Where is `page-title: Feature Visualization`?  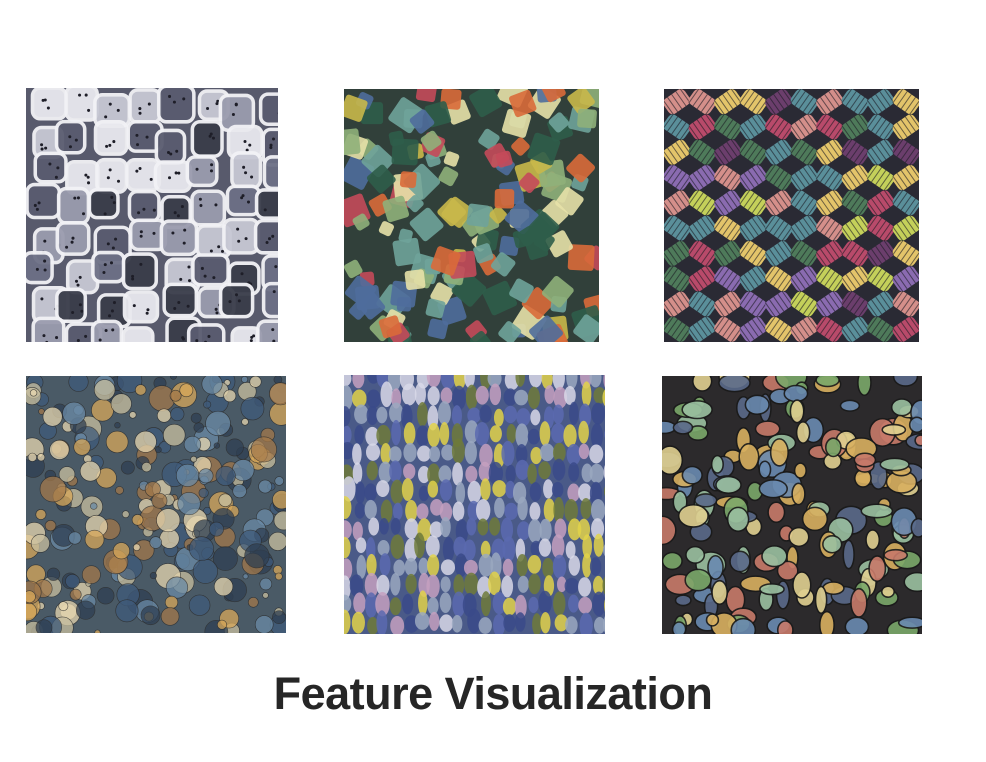
page-title: Feature Visualization is located at coordinates (493, 693).